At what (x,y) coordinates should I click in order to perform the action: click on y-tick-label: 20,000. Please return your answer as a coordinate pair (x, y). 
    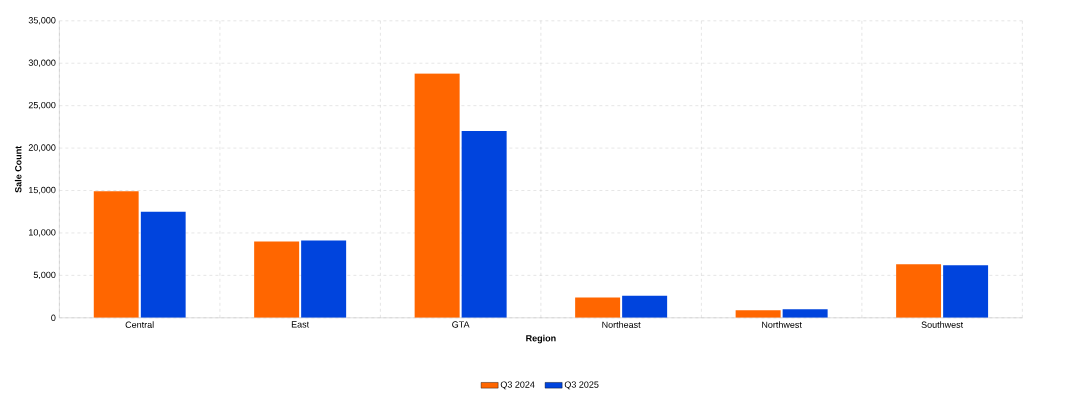
    Looking at the image, I should click on (42, 148).